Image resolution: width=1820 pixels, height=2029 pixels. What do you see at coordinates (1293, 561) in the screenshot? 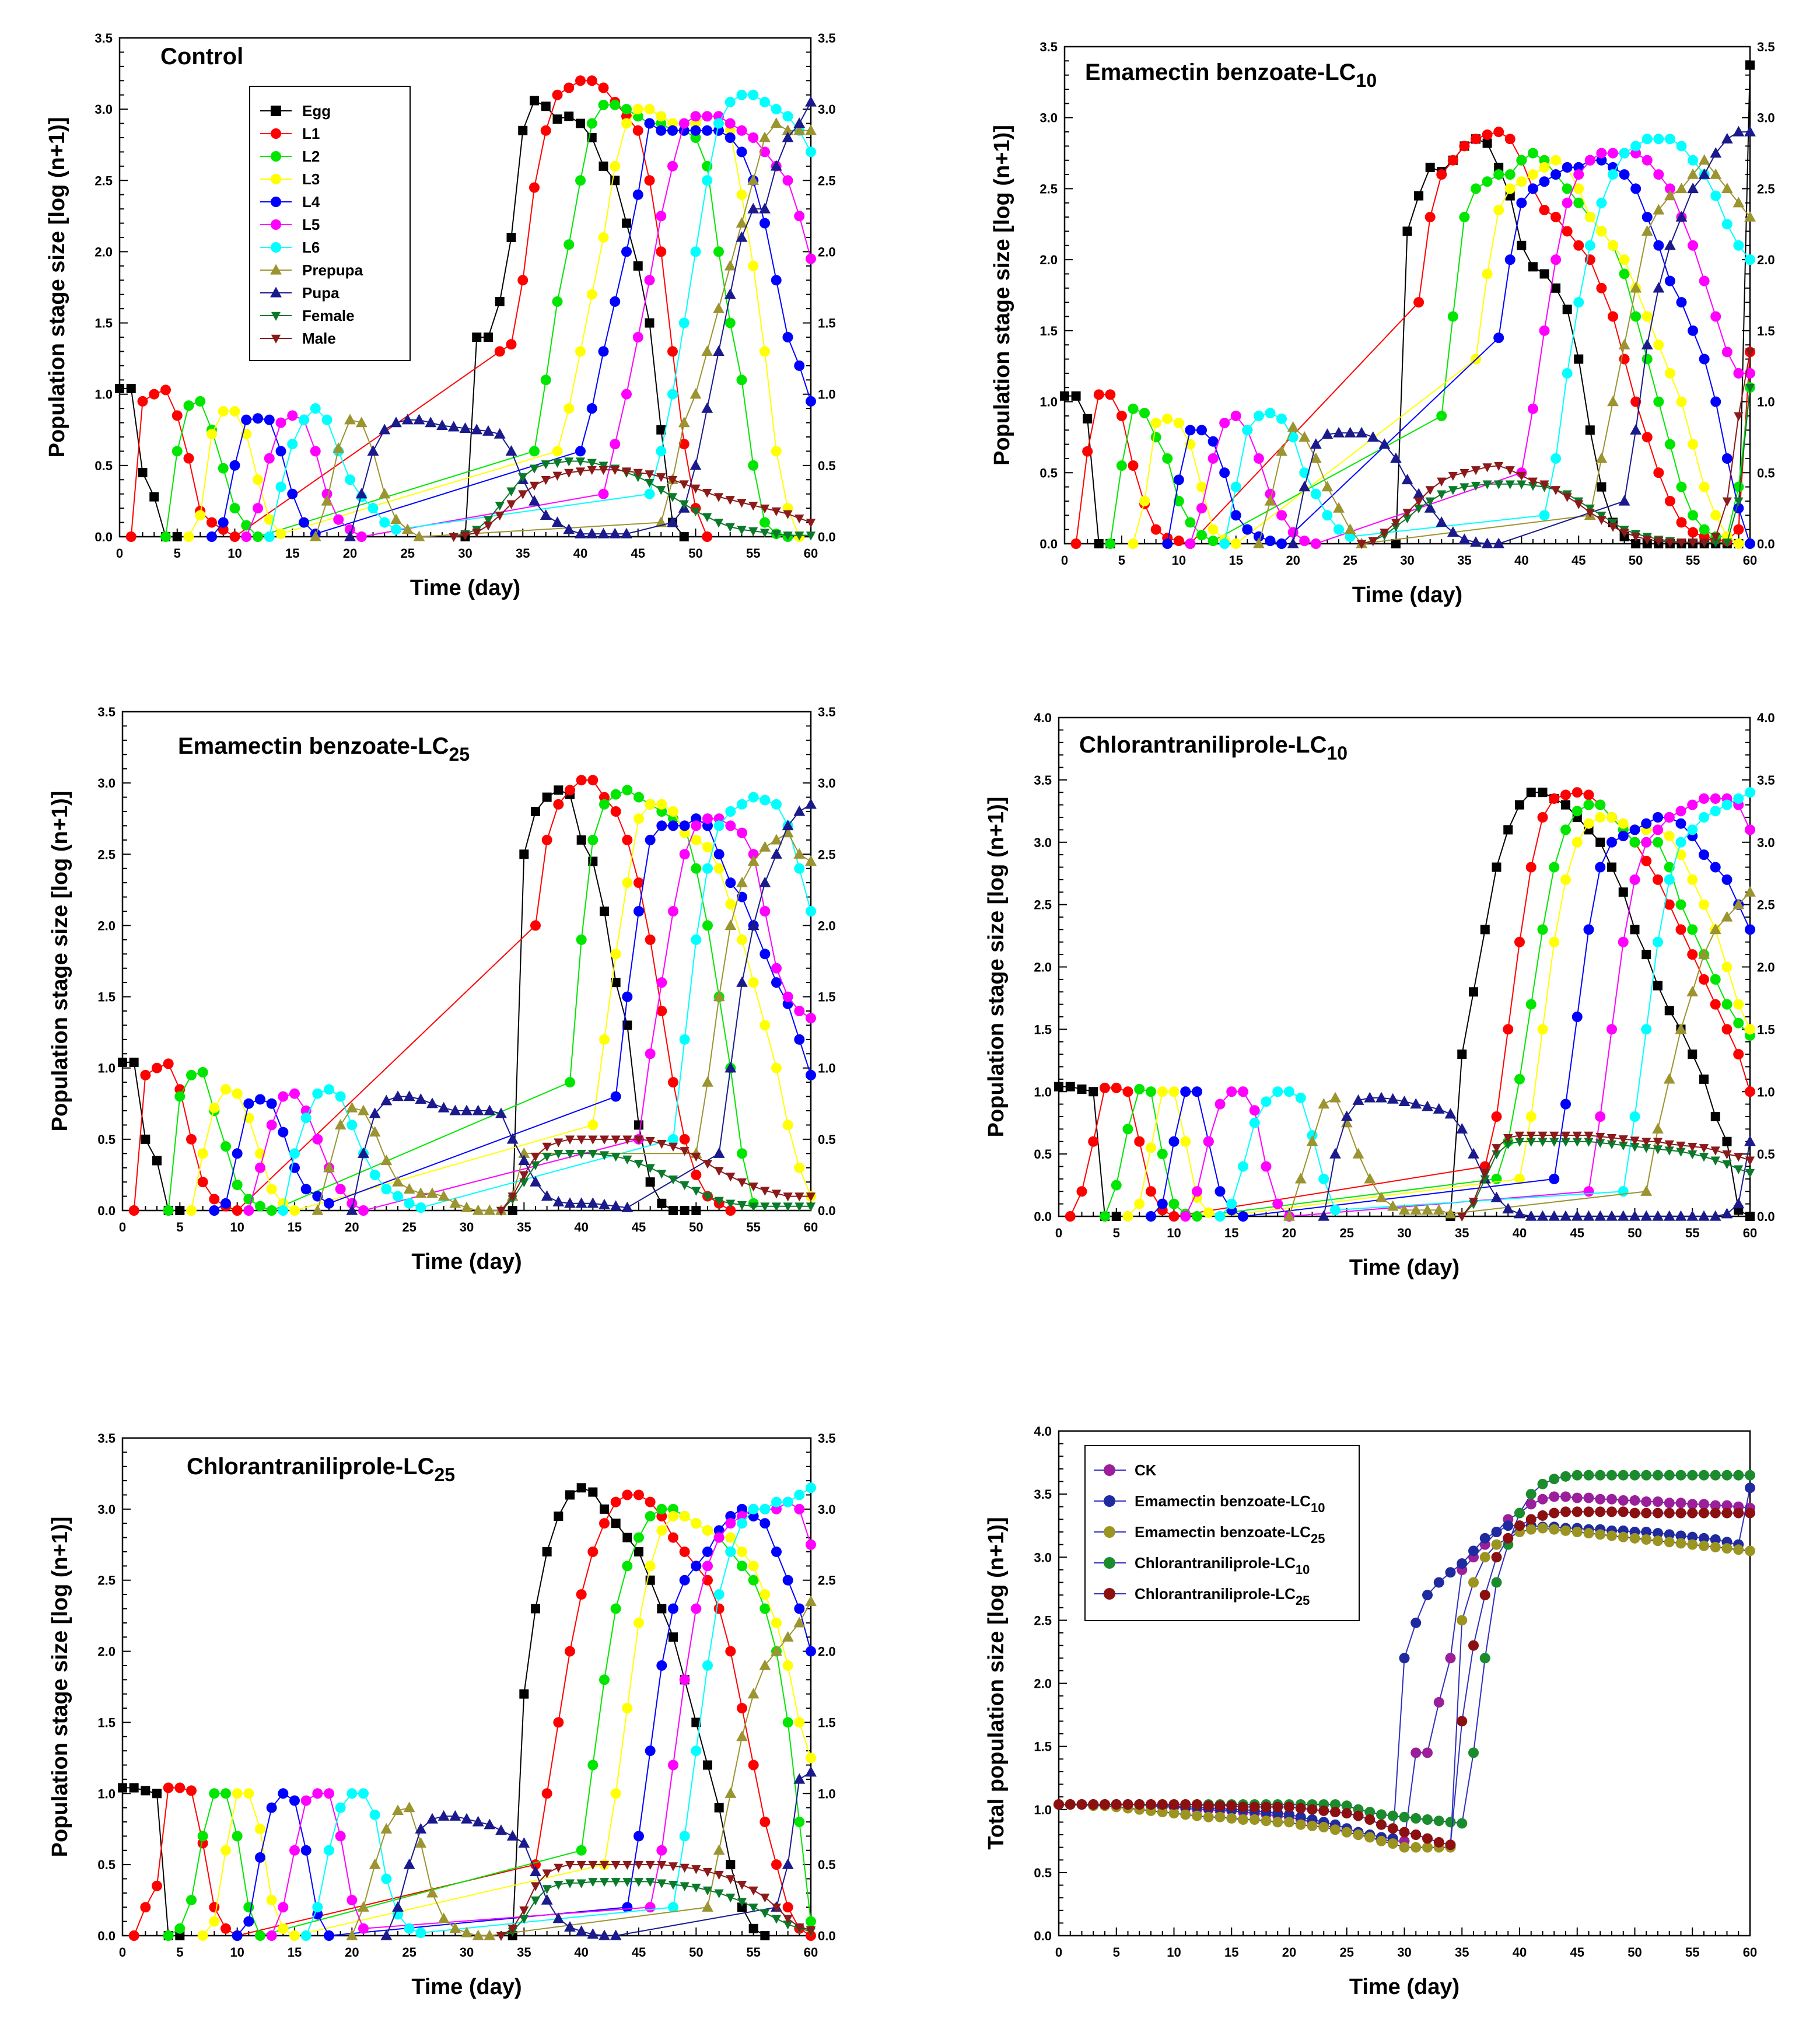
I see `x-tick-label: 20` at bounding box center [1293, 561].